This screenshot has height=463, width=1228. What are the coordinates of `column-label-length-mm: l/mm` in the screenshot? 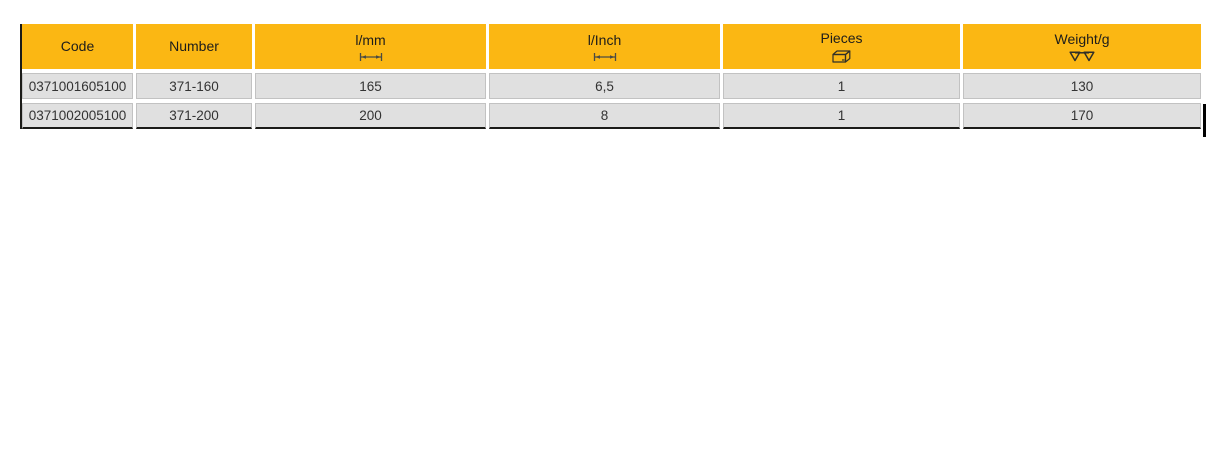 It's located at (370, 39).